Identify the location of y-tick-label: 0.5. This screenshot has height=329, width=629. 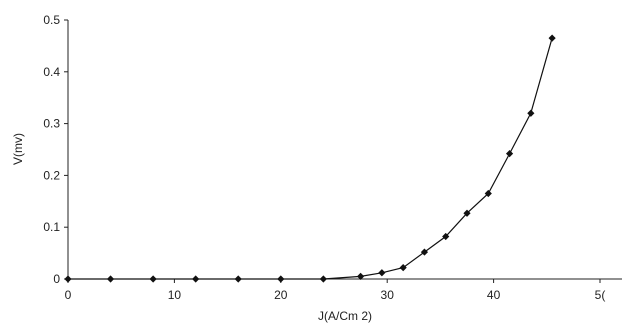
(51, 20).